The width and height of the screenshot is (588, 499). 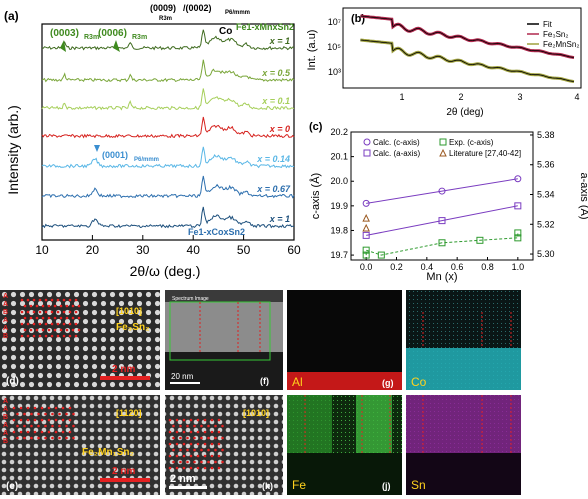 I want to click on d-zone-axis: [1010], so click(x=129, y=311).